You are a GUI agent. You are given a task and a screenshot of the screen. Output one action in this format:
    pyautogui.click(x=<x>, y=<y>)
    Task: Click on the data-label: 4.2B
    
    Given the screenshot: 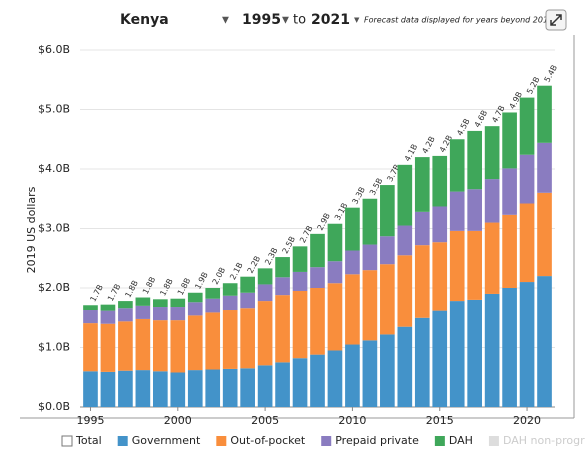 What is the action you would take?
    pyautogui.click(x=428, y=145)
    